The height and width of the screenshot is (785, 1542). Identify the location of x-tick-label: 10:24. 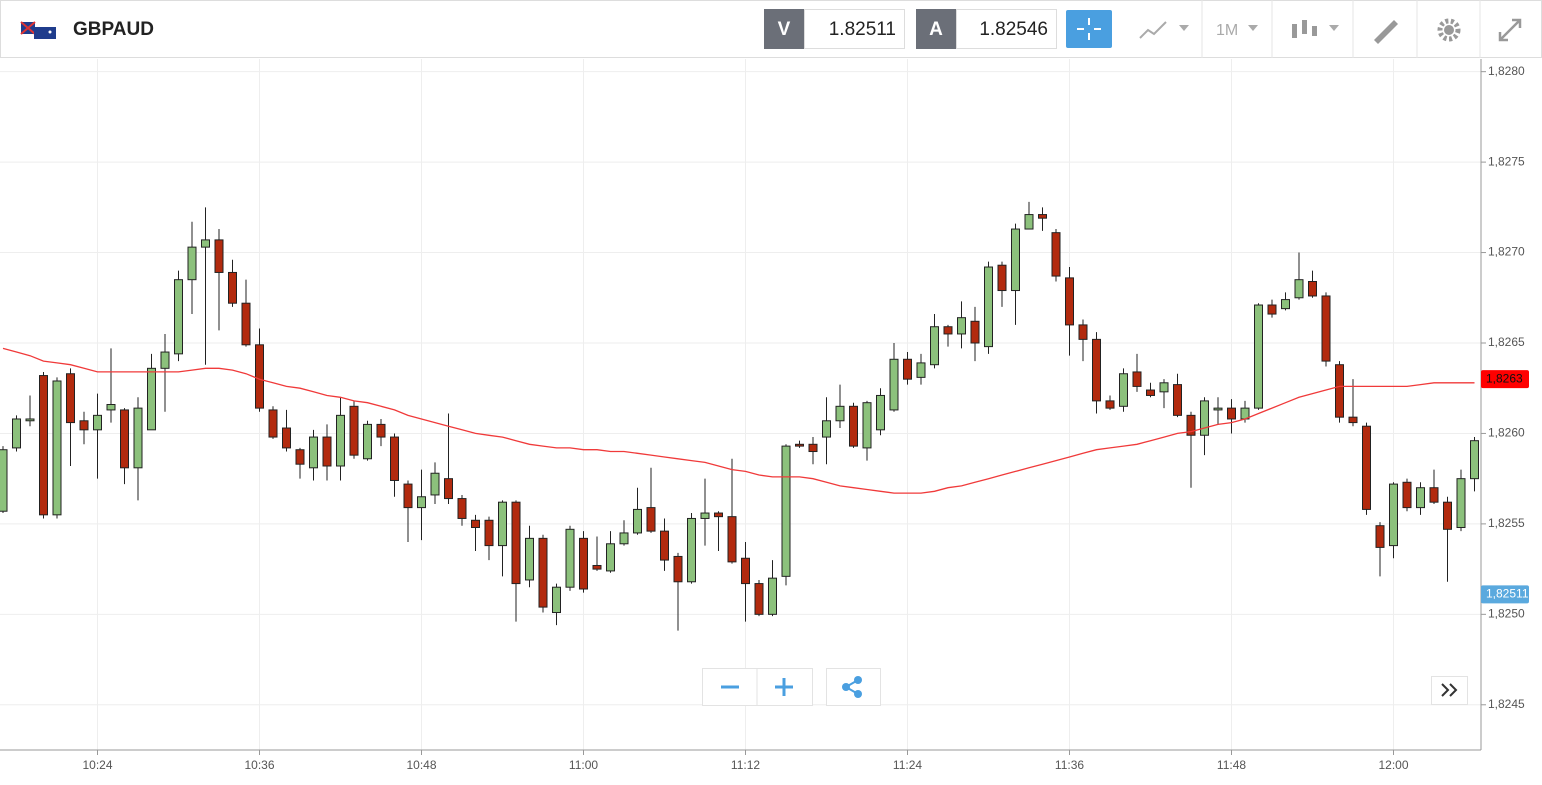
(97, 765).